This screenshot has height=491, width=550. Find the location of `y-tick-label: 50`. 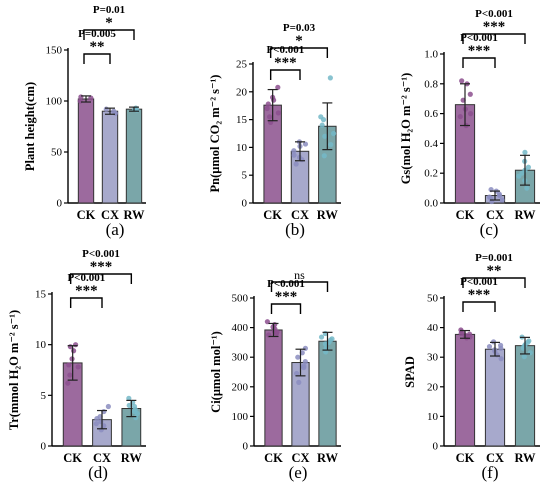

y-tick-label: 50 is located at coordinates (57, 153).